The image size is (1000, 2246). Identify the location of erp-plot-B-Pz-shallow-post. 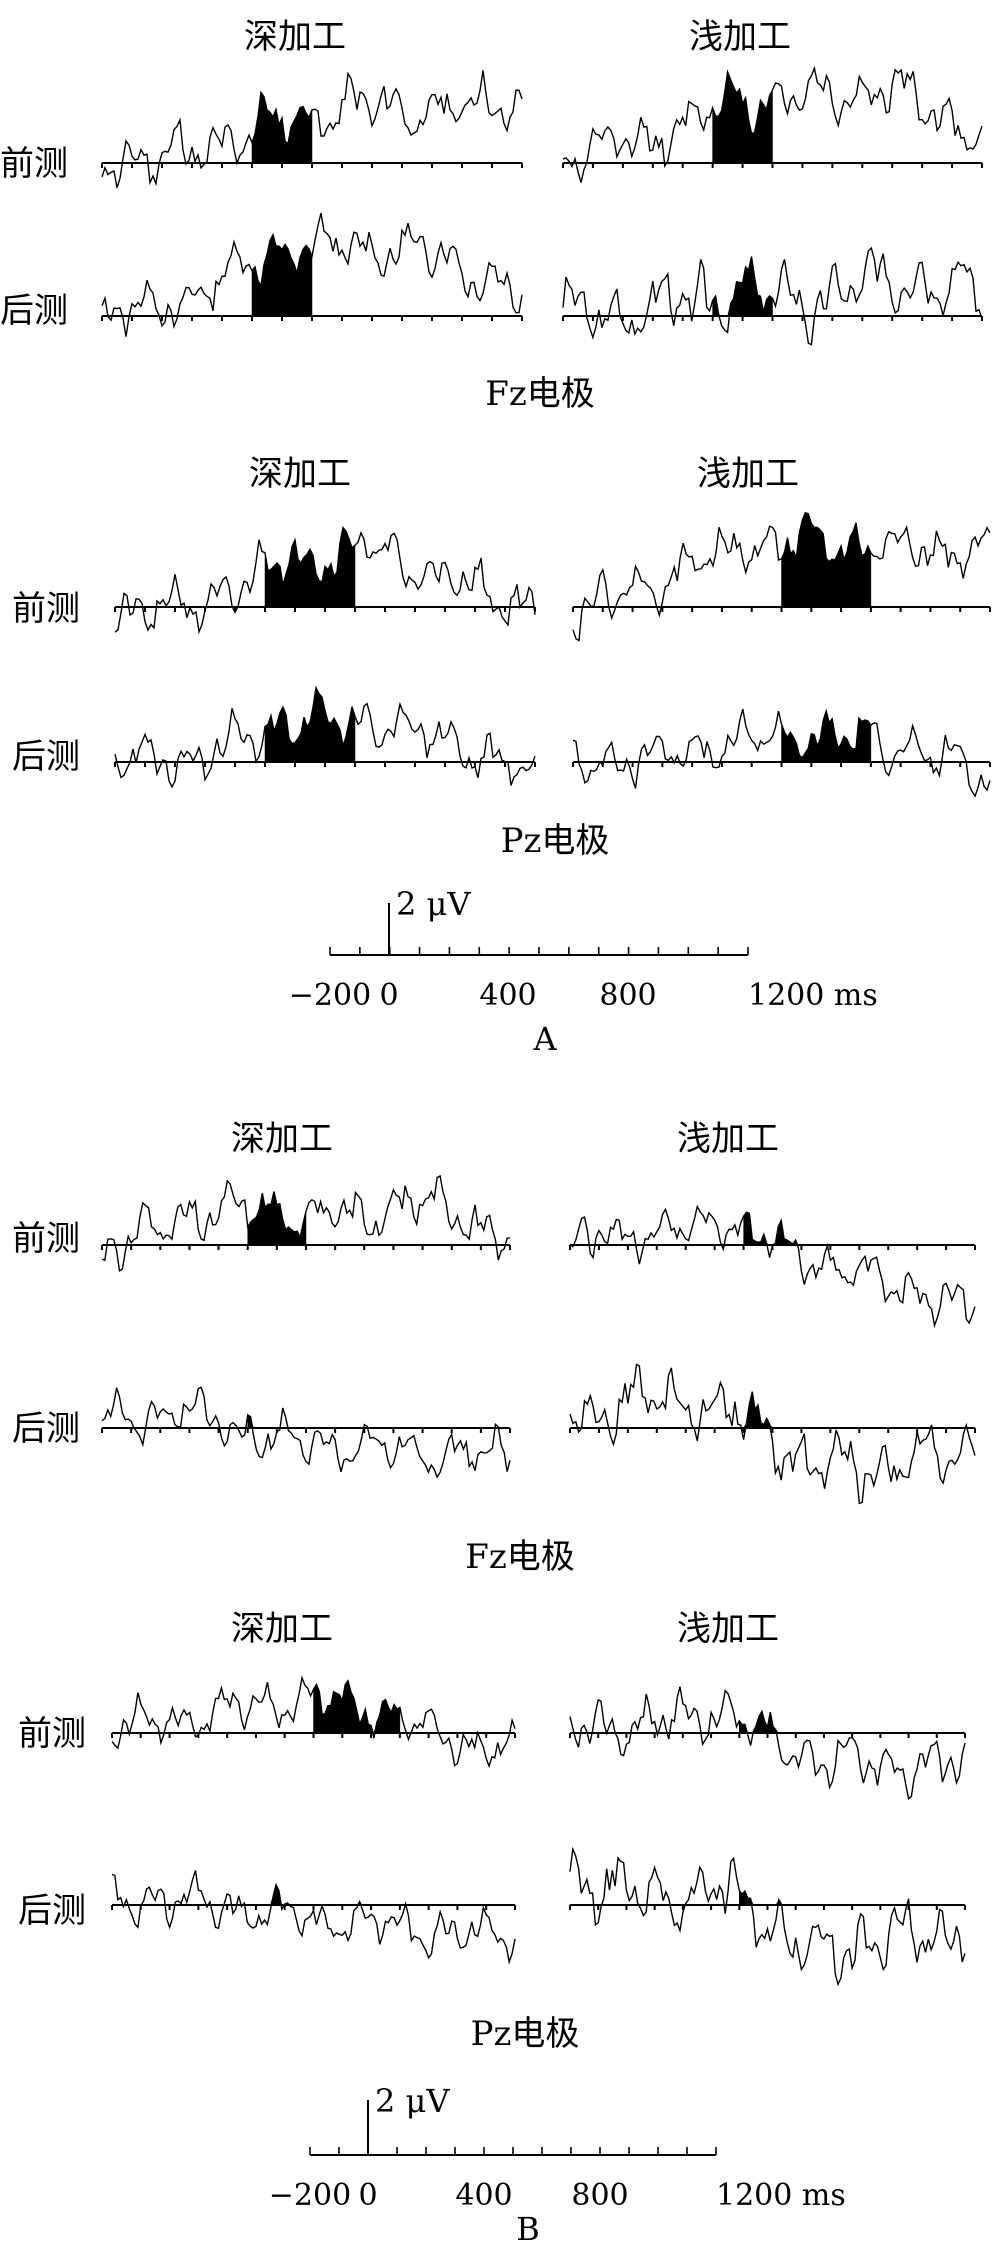
(767, 1916).